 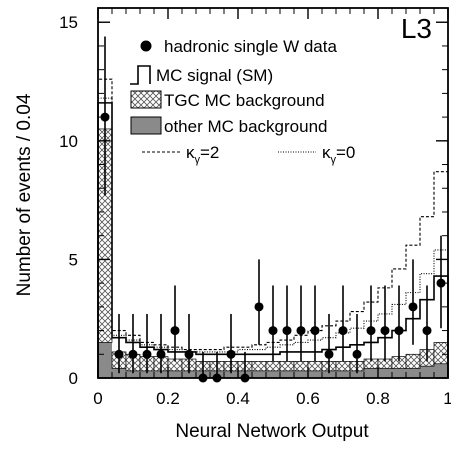 I want to click on x-tick-label: 0.2, so click(x=168, y=398).